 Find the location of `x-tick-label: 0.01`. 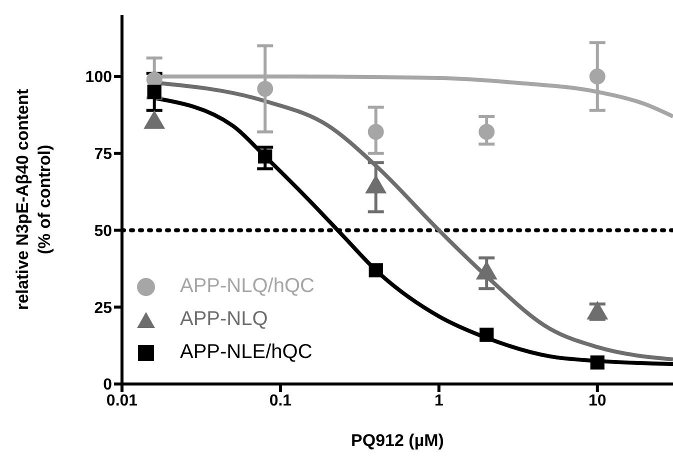

x-tick-label: 0.01 is located at coordinates (122, 401).